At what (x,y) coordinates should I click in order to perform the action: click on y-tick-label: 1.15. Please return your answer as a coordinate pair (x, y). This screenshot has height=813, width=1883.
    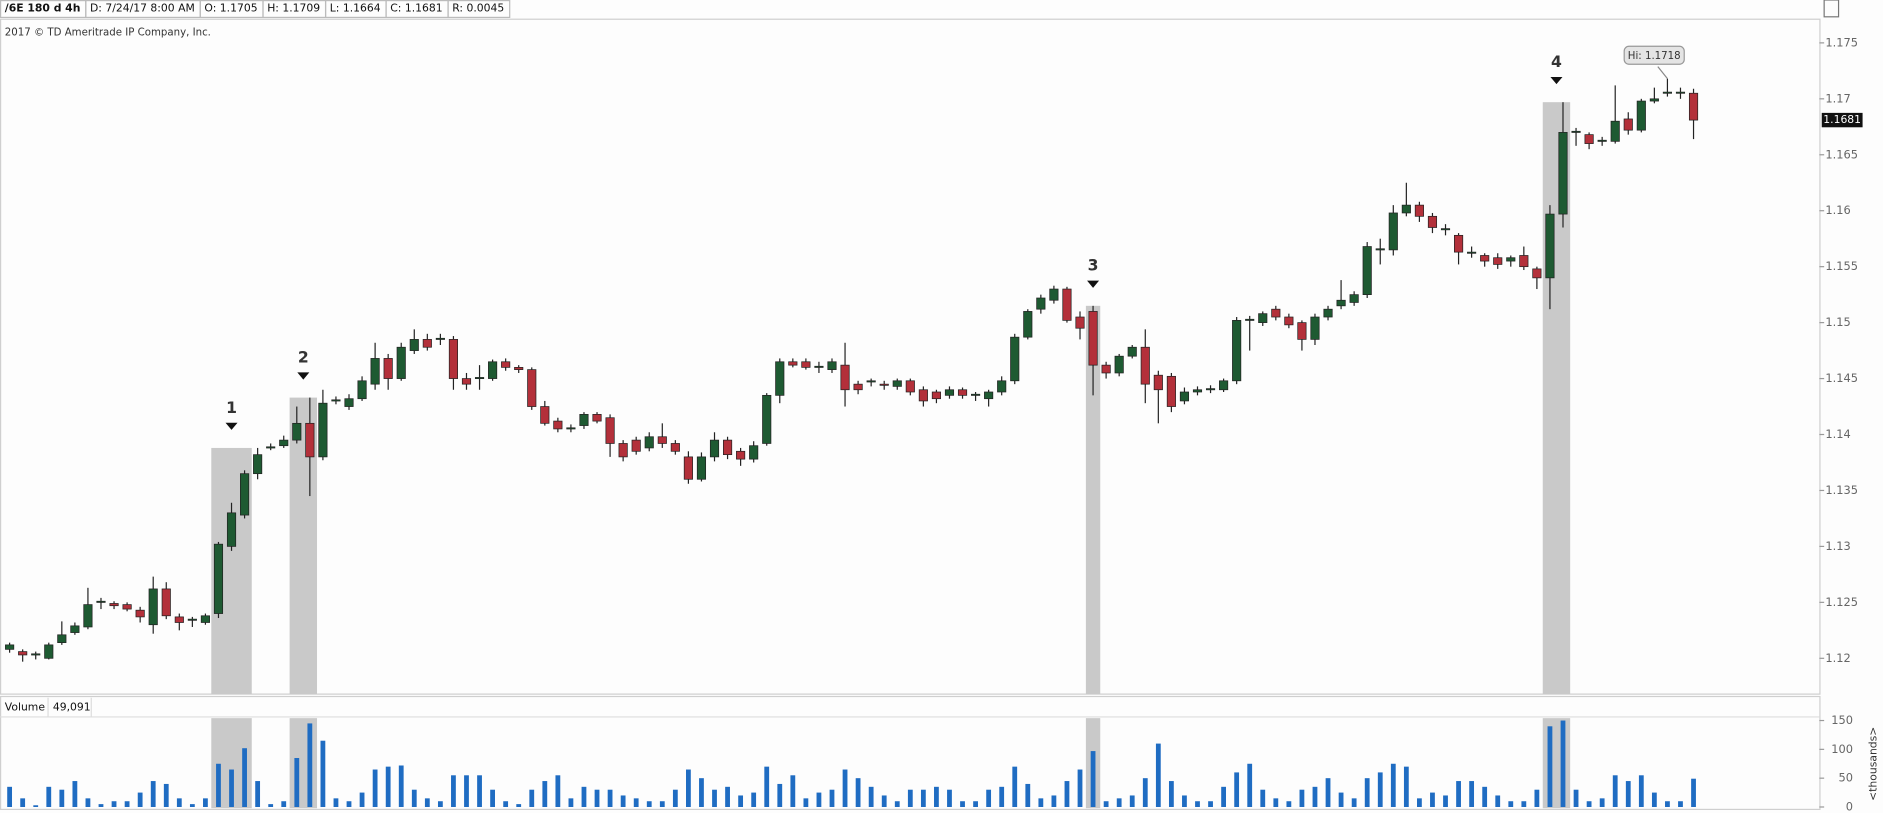
    Looking at the image, I should click on (1837, 322).